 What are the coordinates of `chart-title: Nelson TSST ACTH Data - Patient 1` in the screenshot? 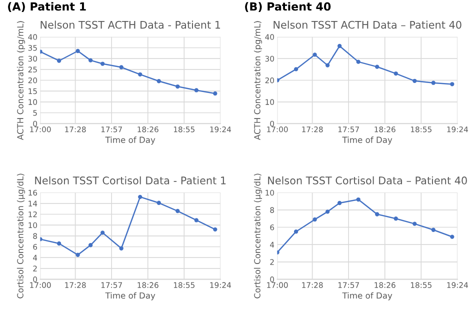 It's located at (130, 24).